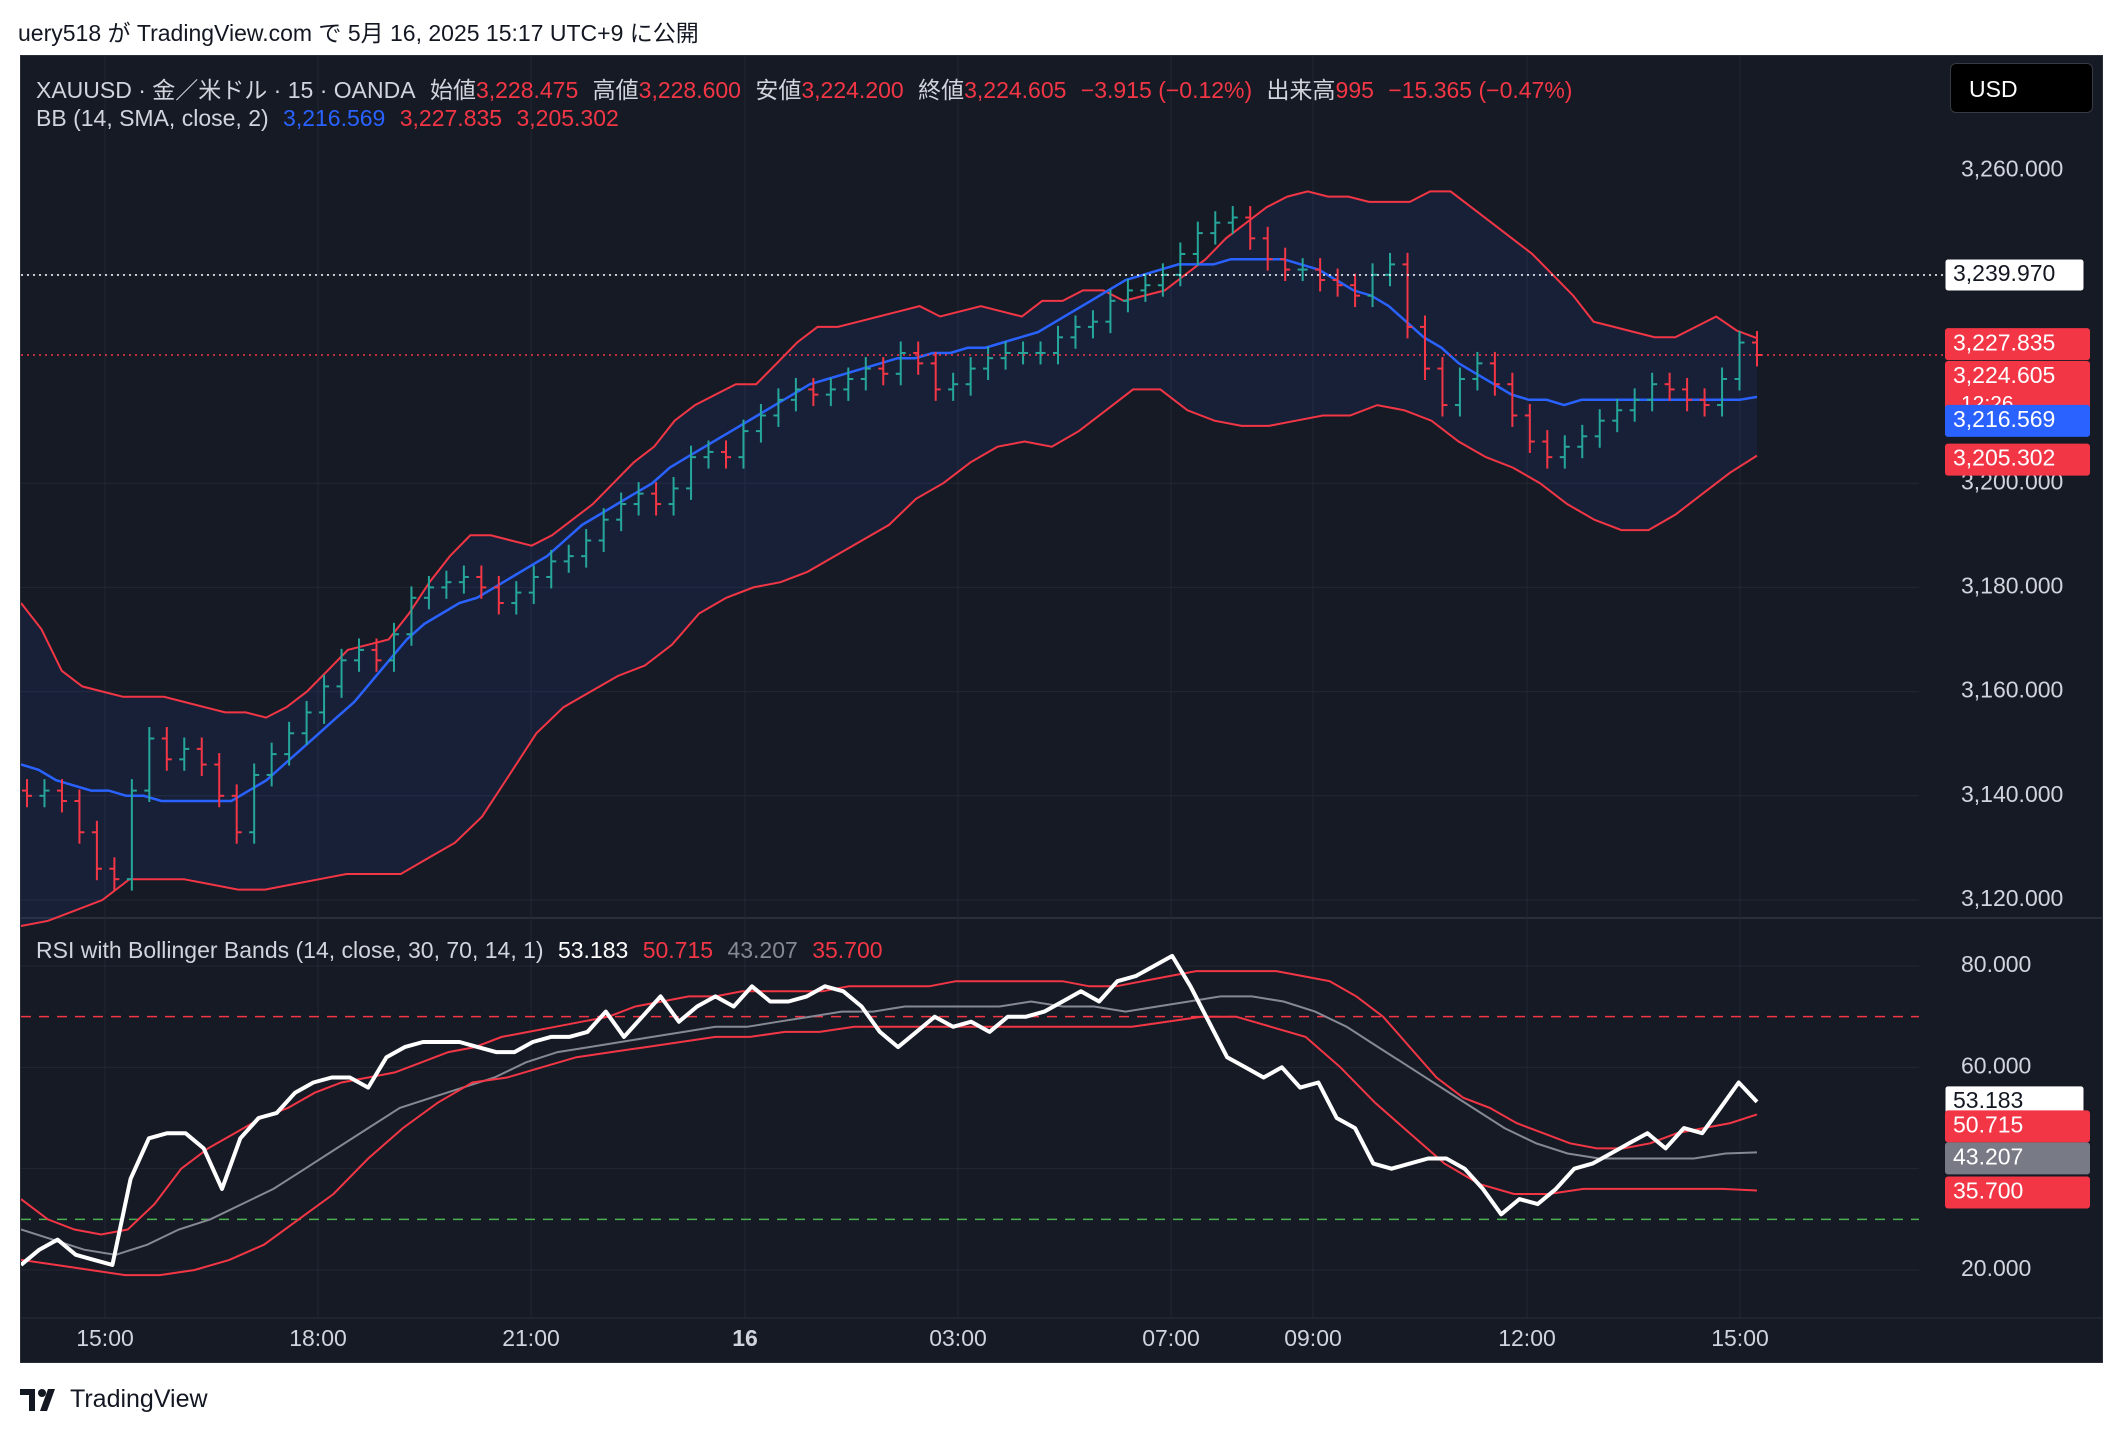 The image size is (2122, 1434). What do you see at coordinates (1313, 1338) in the screenshot?
I see `x-tick-label: 09:00` at bounding box center [1313, 1338].